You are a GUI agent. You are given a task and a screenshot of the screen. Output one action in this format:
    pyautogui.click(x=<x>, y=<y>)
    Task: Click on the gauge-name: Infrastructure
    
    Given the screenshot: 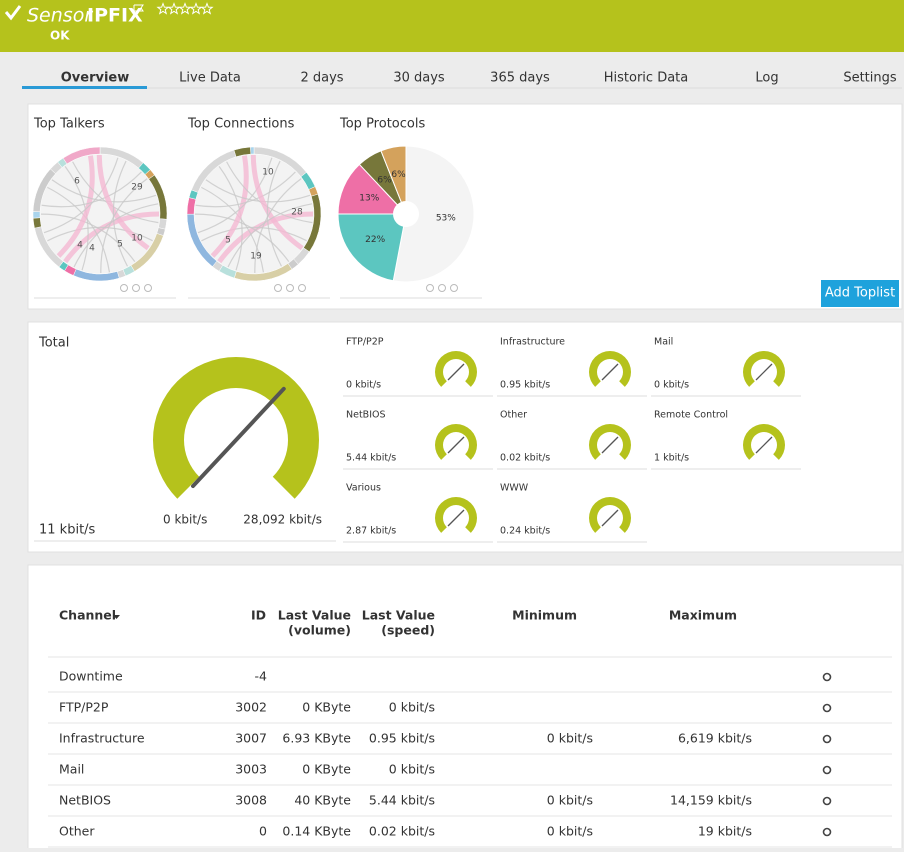 What is the action you would take?
    pyautogui.click(x=532, y=342)
    